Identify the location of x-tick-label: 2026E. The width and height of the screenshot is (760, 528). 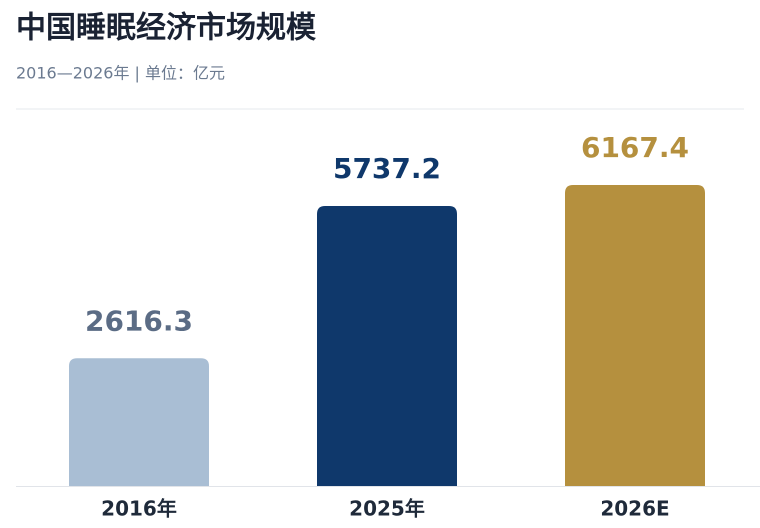
(634, 509).